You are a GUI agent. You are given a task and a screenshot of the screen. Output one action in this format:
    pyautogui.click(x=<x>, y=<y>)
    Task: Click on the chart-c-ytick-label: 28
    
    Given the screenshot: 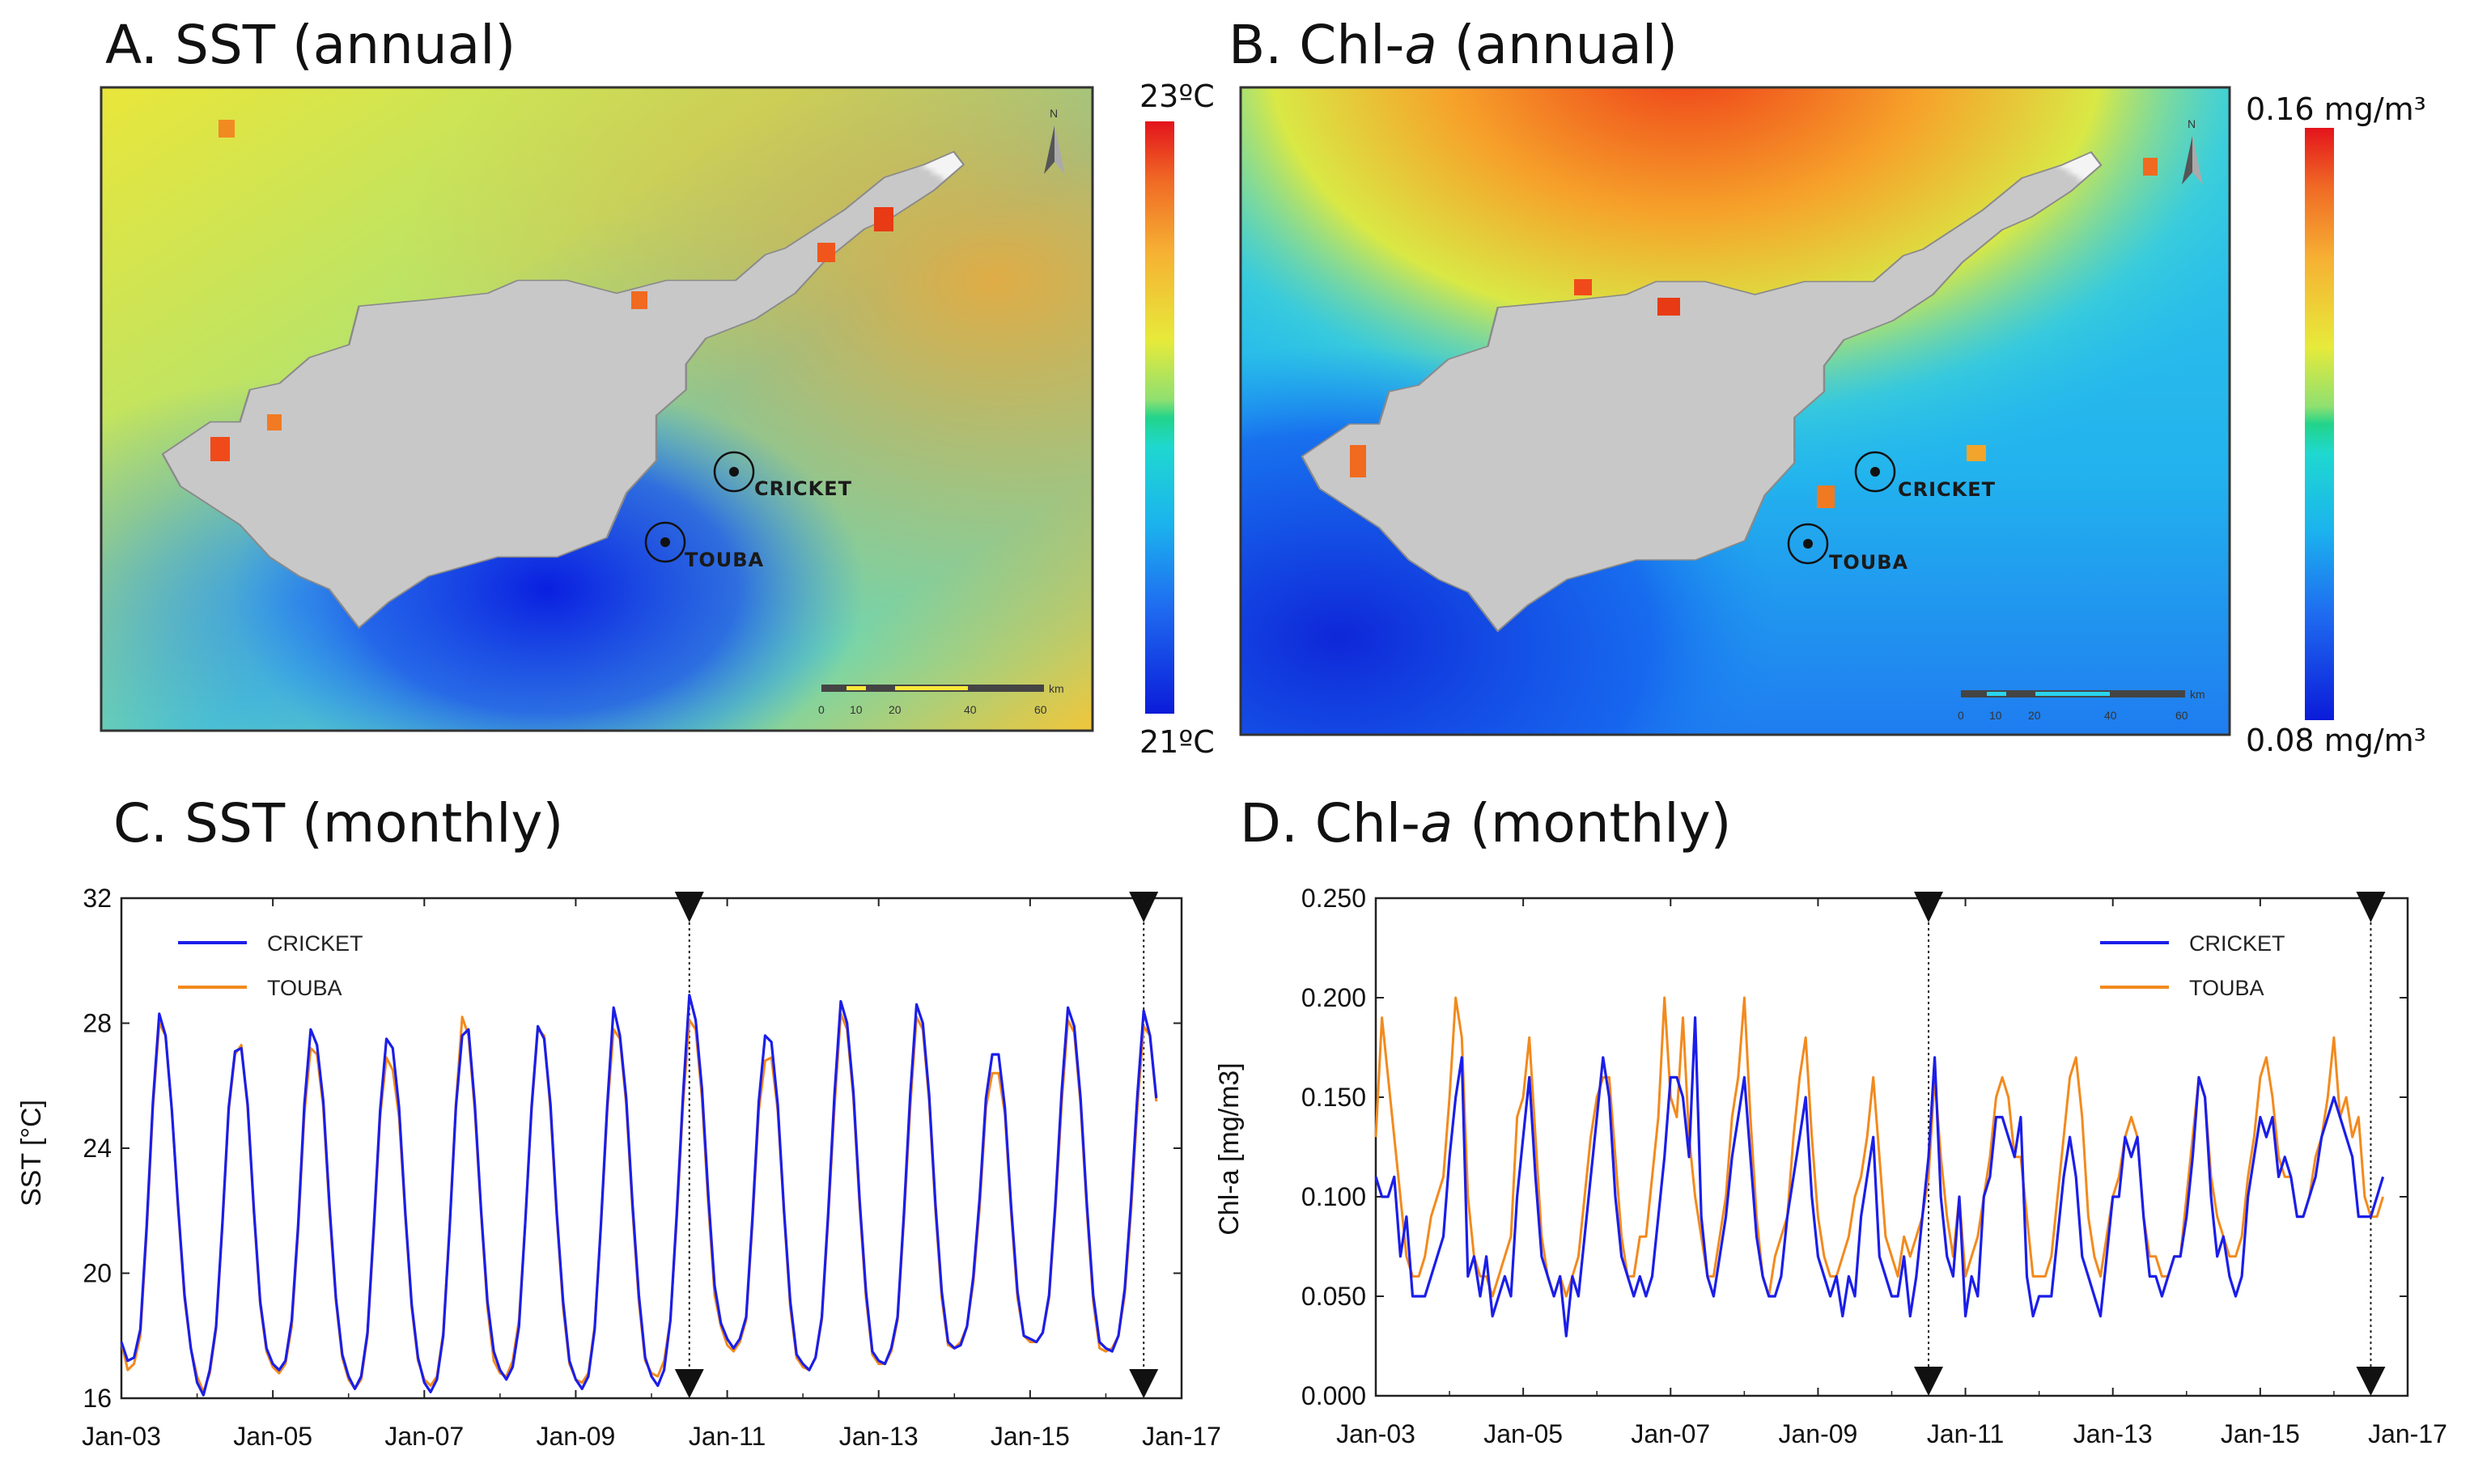 What is the action you would take?
    pyautogui.click(x=97, y=1023)
    